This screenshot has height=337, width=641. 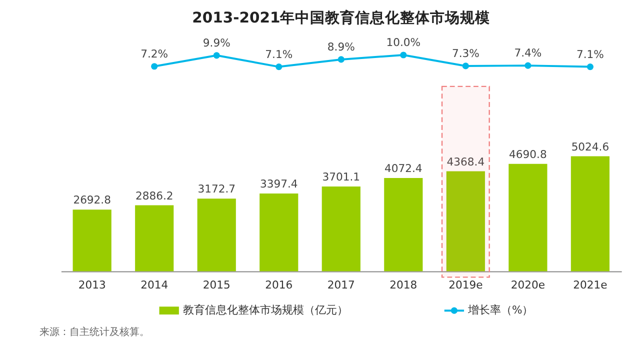 I want to click on legend-label: 教育信息化整体市场规模（亿元）, so click(x=265, y=310).